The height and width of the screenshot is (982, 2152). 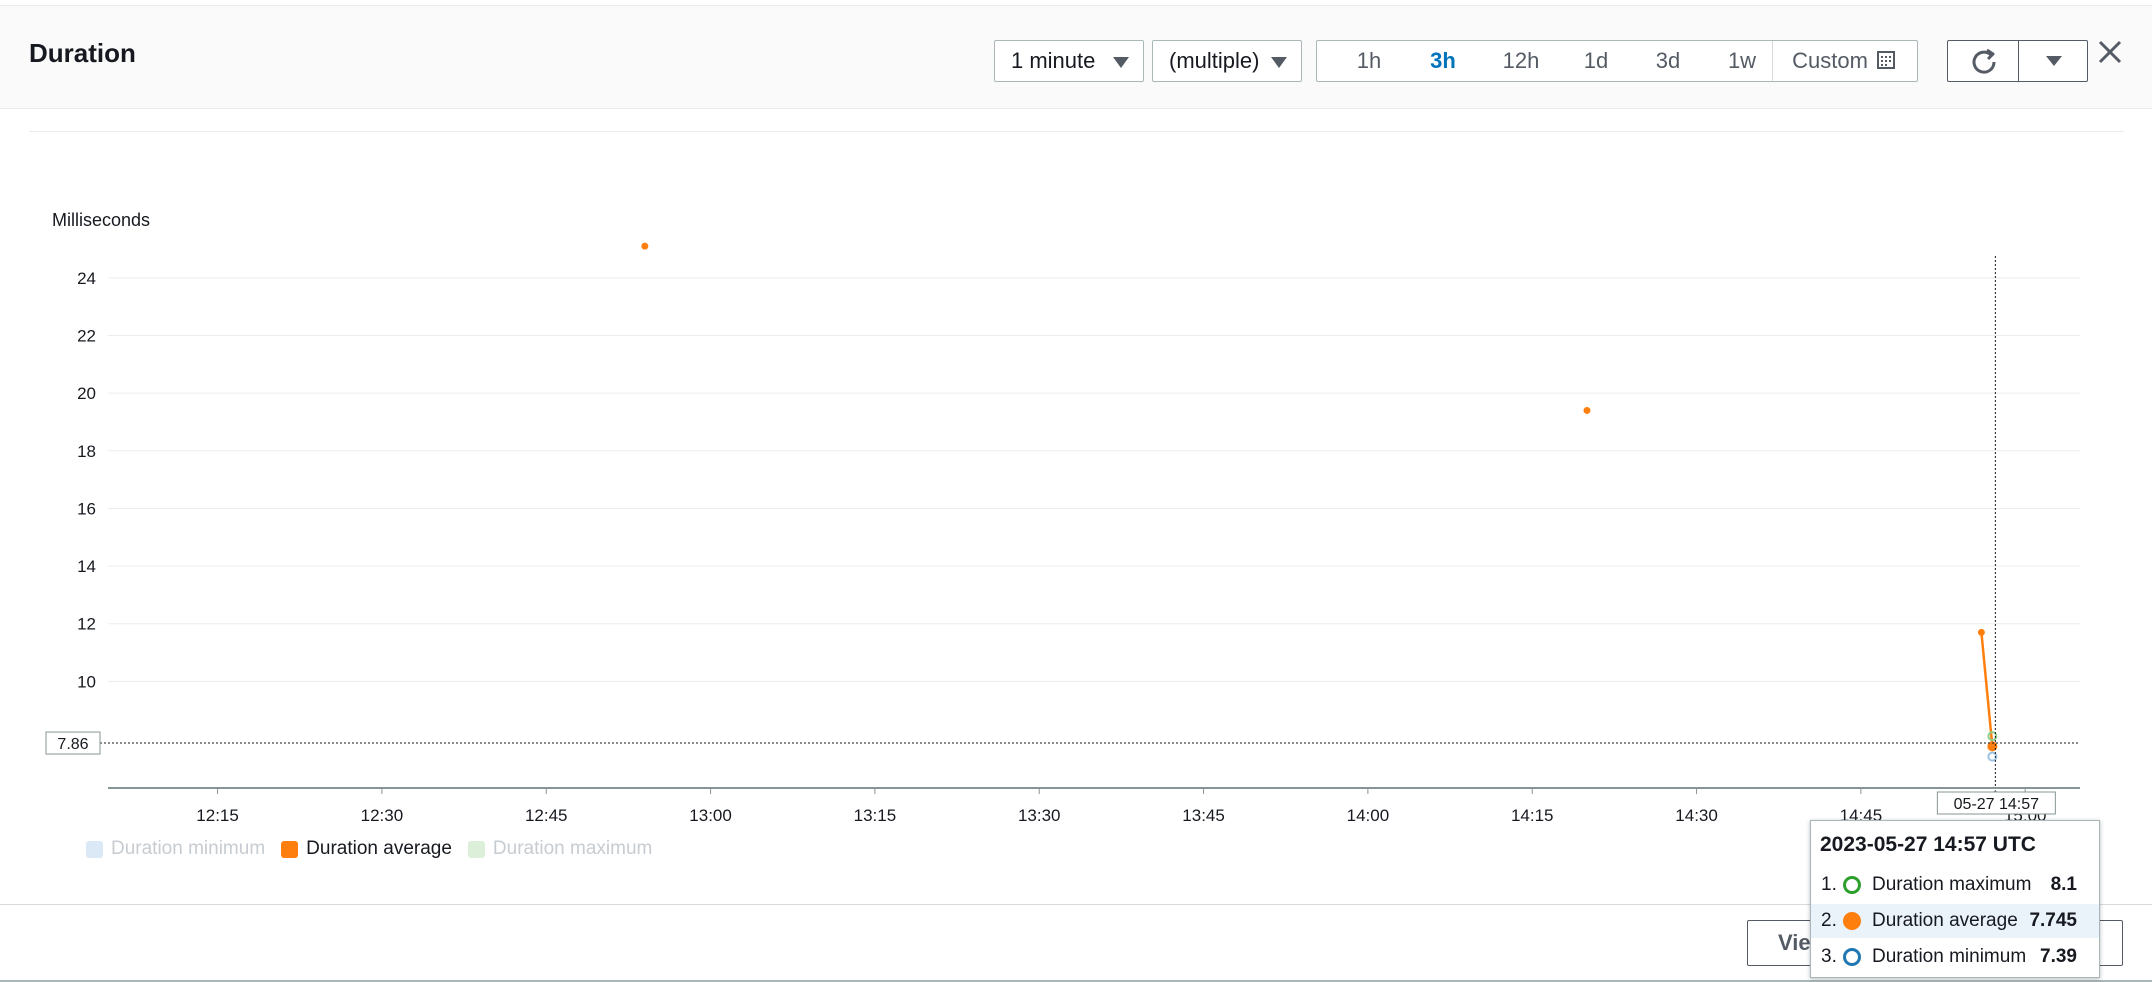 I want to click on time-range-3d: 3d, so click(x=1668, y=60).